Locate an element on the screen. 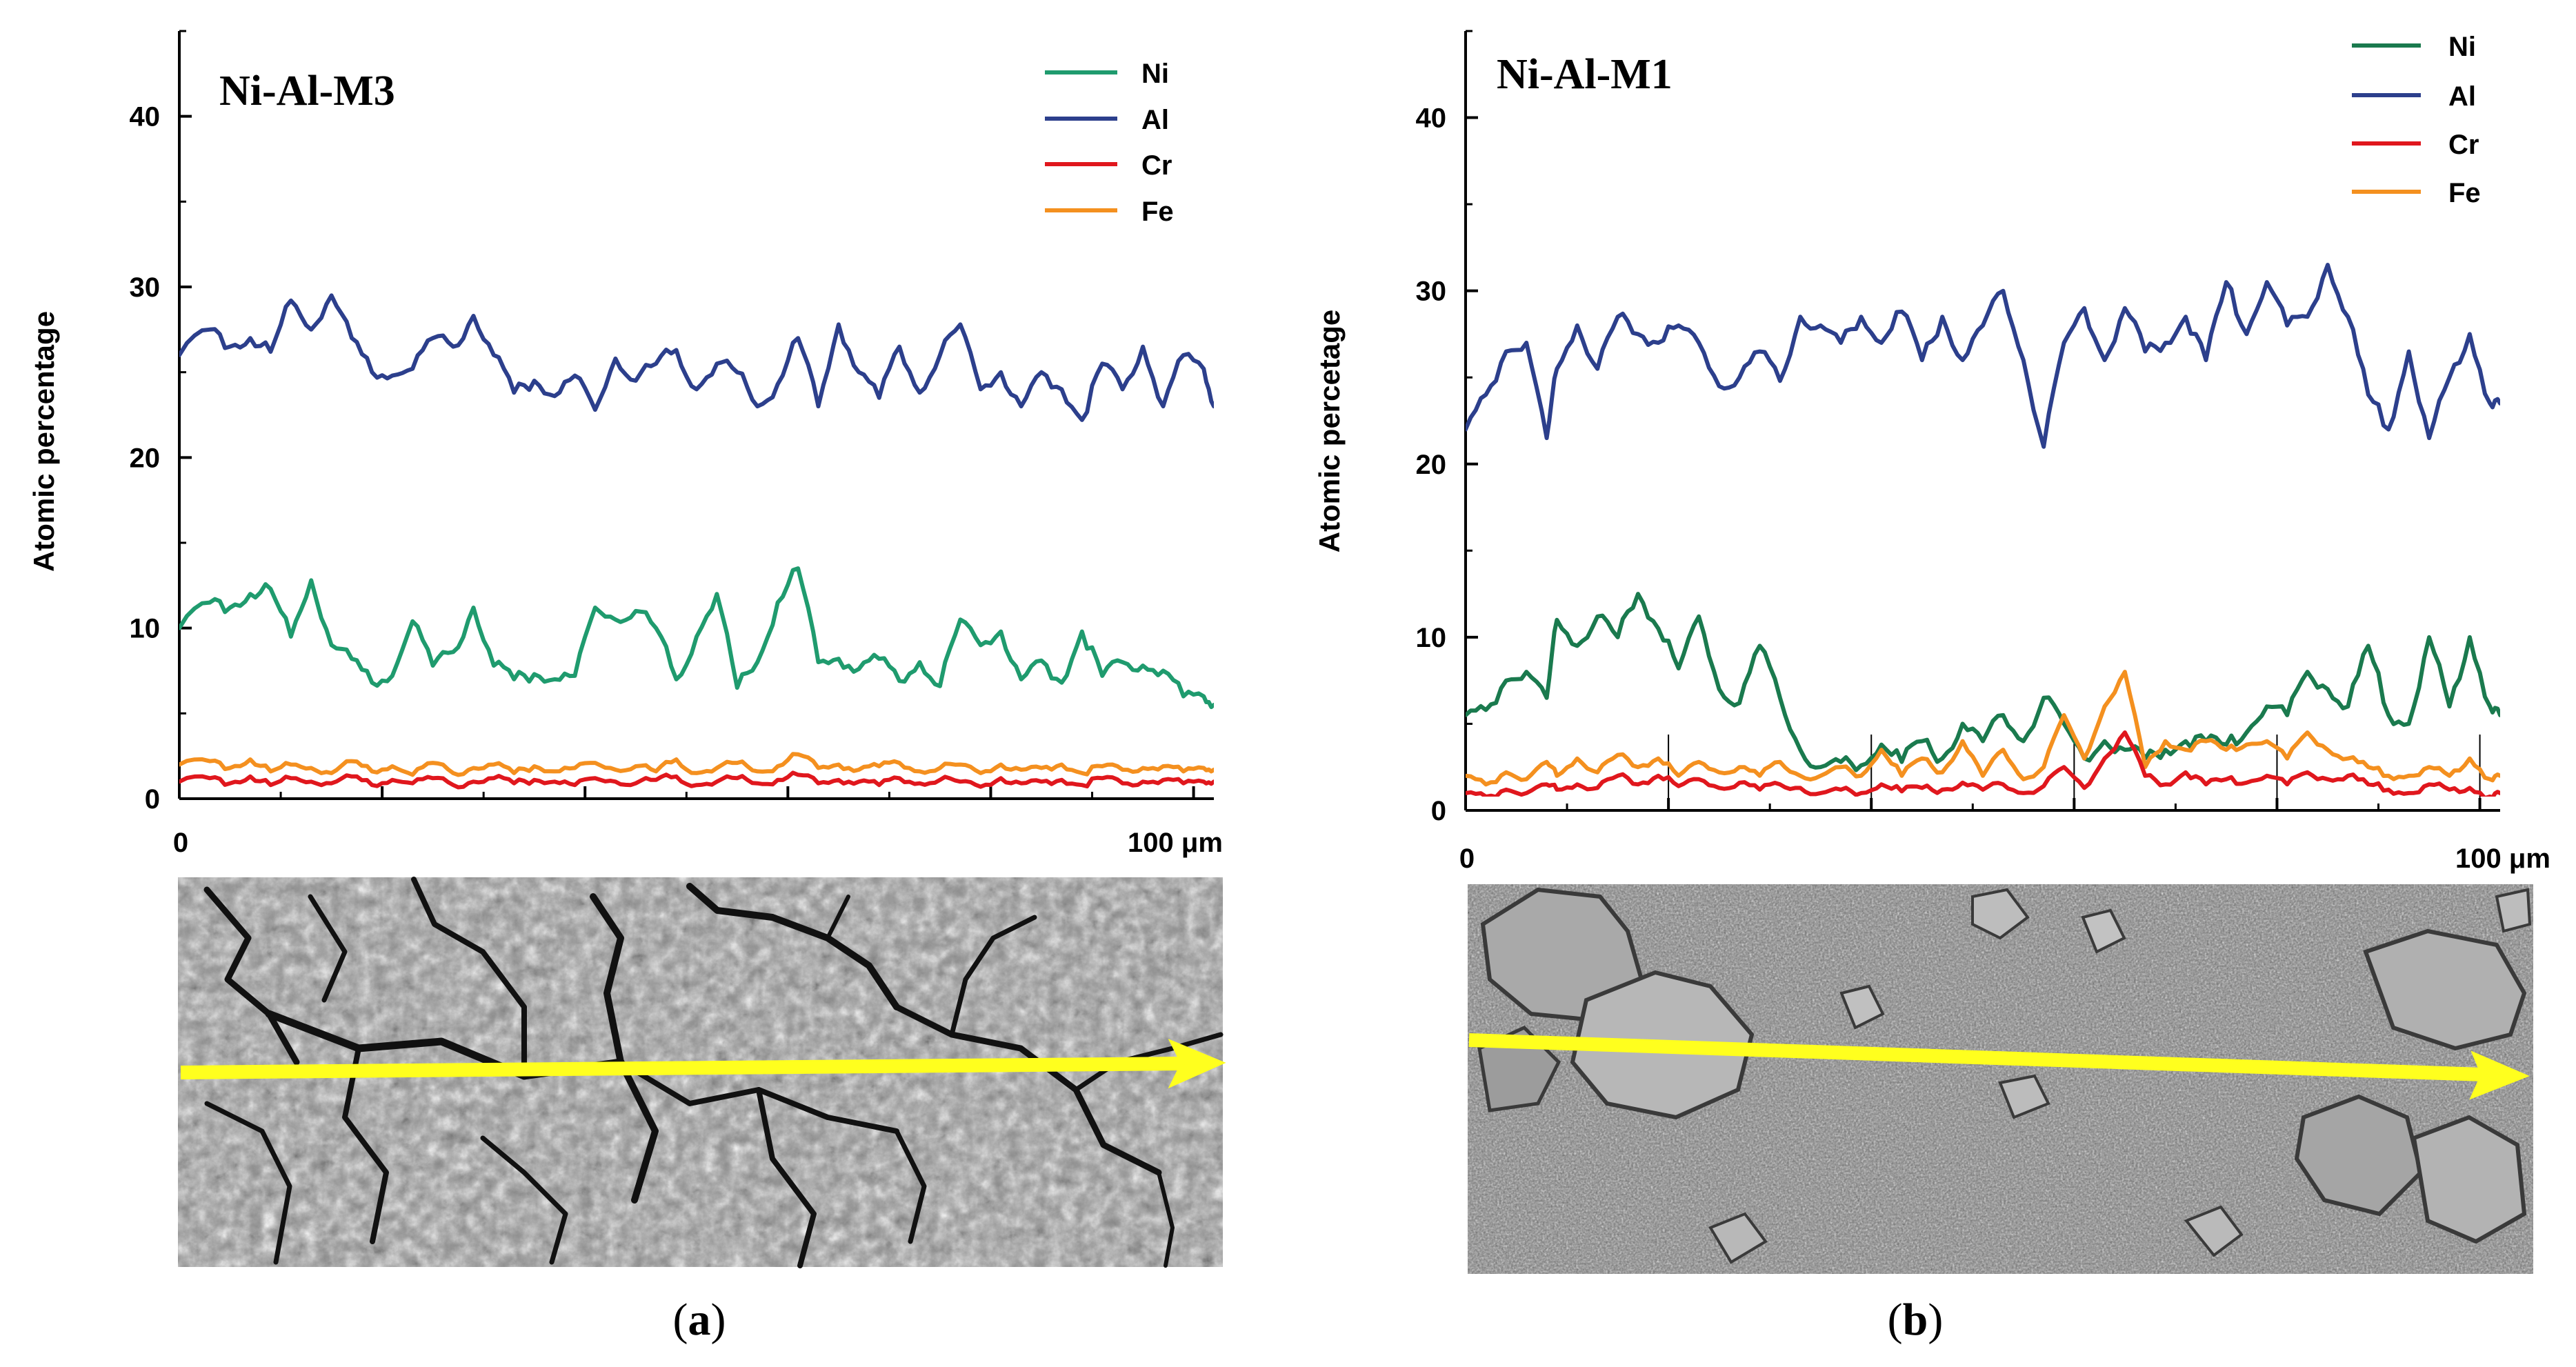  sem-micrograph-a is located at coordinates (702, 1073).